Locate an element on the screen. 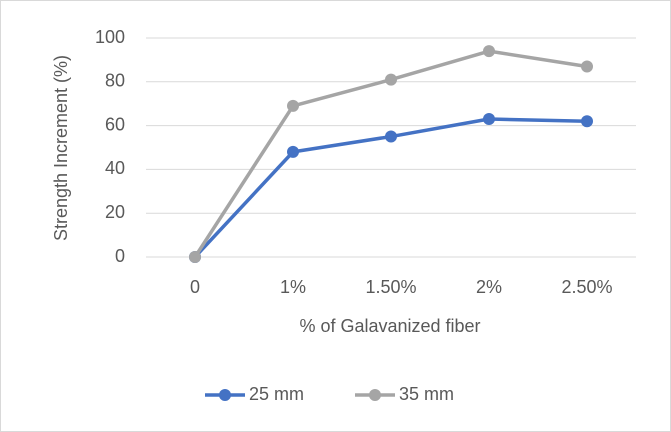  x-tick-label: 2.50% is located at coordinates (586, 287).